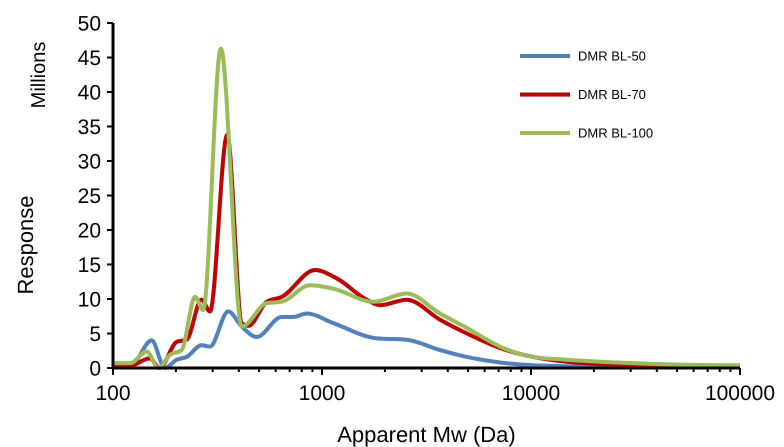  Describe the element at coordinates (612, 56) in the screenshot. I see `legend-label: DMR BL-50` at that location.